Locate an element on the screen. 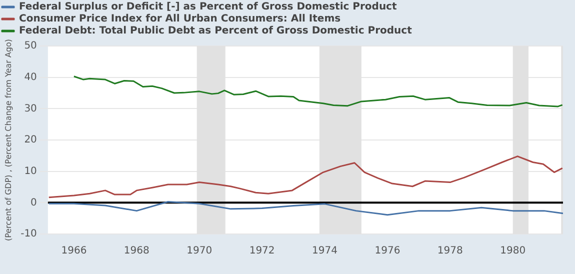 The image size is (575, 274). y-tick-label: 10 is located at coordinates (30, 171).